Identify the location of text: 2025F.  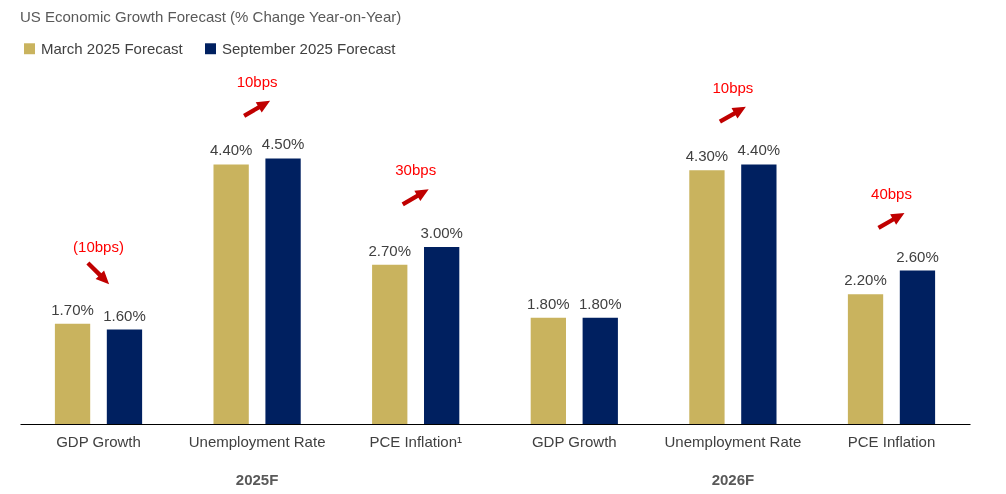
(257, 479).